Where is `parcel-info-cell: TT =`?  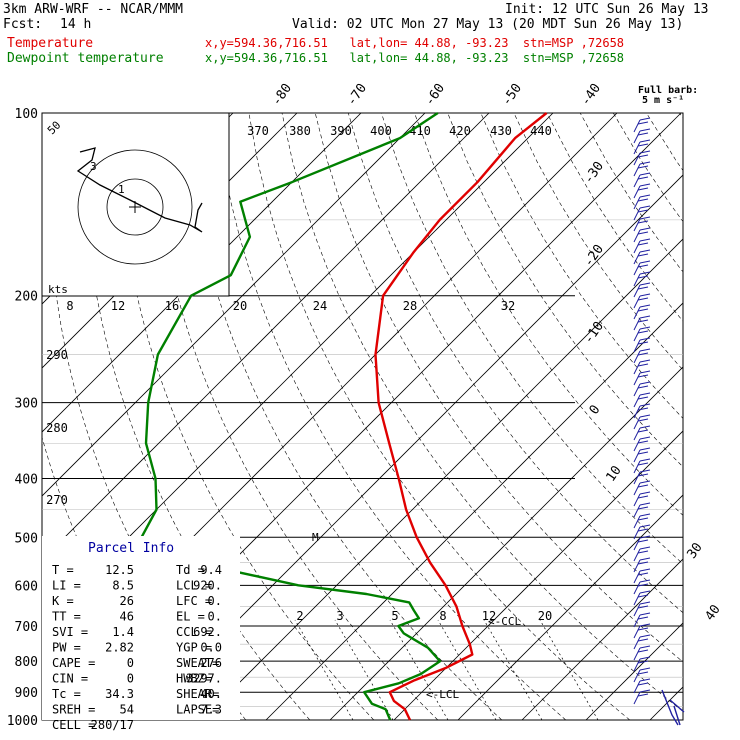
parcel-info-cell: TT = is located at coordinates (66, 617).